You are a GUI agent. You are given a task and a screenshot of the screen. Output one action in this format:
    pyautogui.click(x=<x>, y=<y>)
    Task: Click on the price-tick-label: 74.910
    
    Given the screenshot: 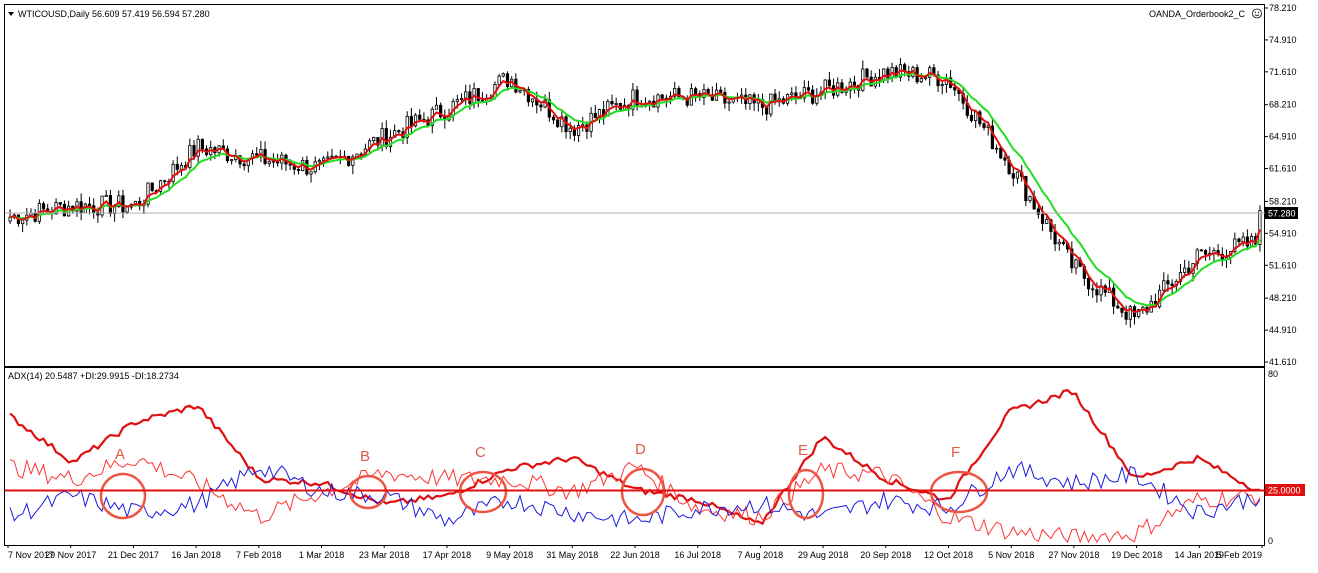 What is the action you would take?
    pyautogui.click(x=1283, y=40)
    